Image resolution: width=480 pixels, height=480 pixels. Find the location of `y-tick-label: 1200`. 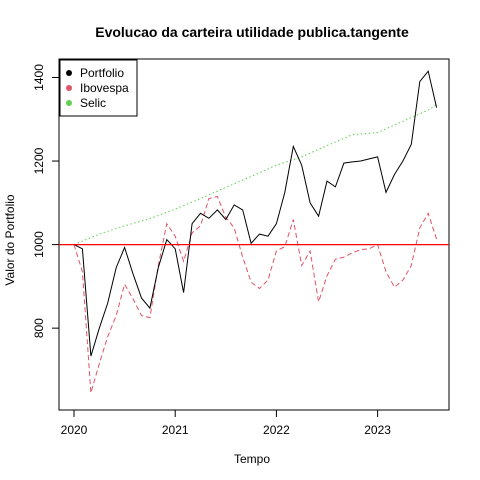

y-tick-label: 1200 is located at coordinates (39, 160).